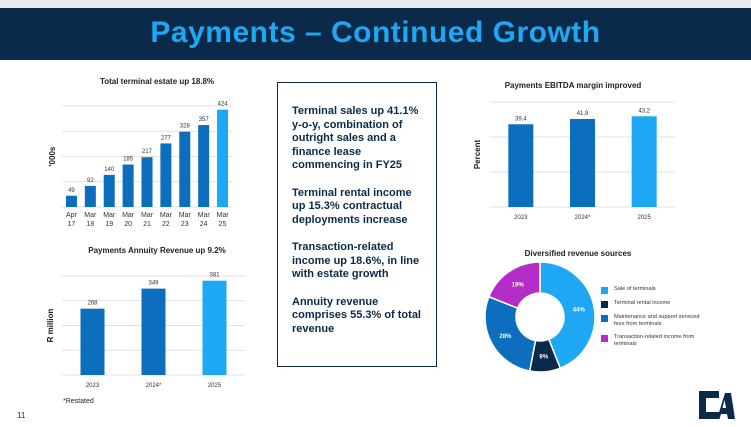 The image size is (751, 427). I want to click on ebitda-margin-chart: 39,4 2023 41,9 2024* 43,2 2025 Percent, so click(574, 161).